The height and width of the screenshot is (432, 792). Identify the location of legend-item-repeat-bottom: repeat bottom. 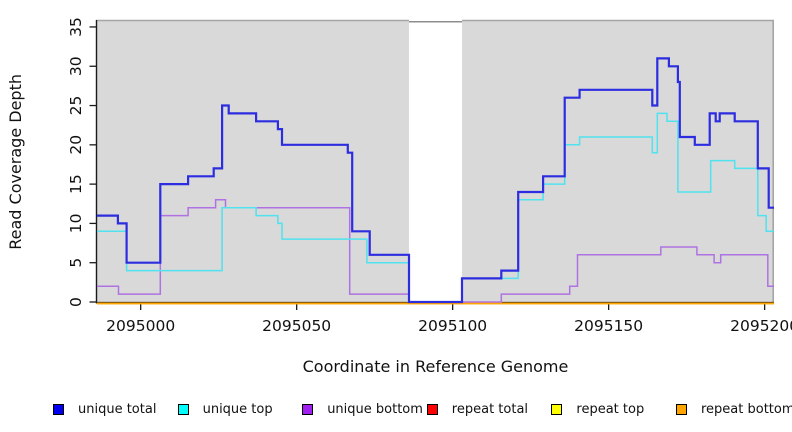
(734, 409).